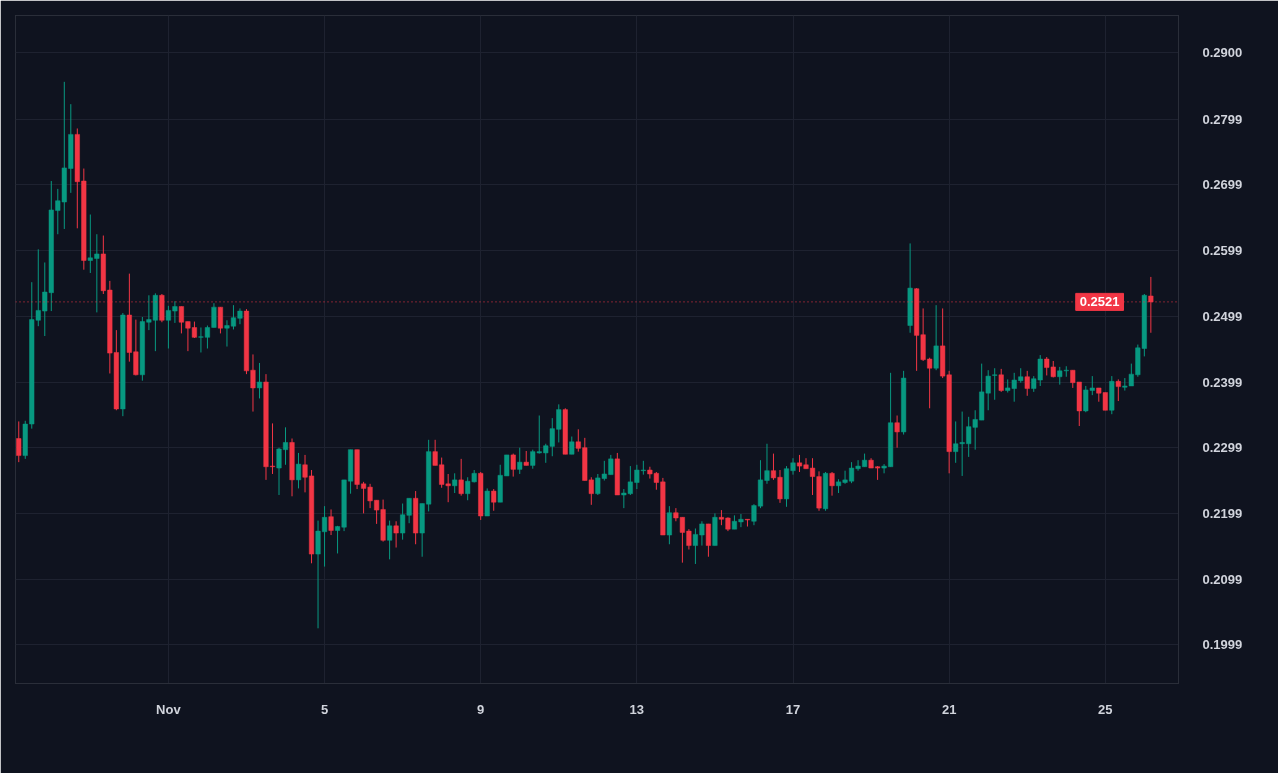 The width and height of the screenshot is (1278, 773). I want to click on ref-line-label: 0.2521, so click(1099, 302).